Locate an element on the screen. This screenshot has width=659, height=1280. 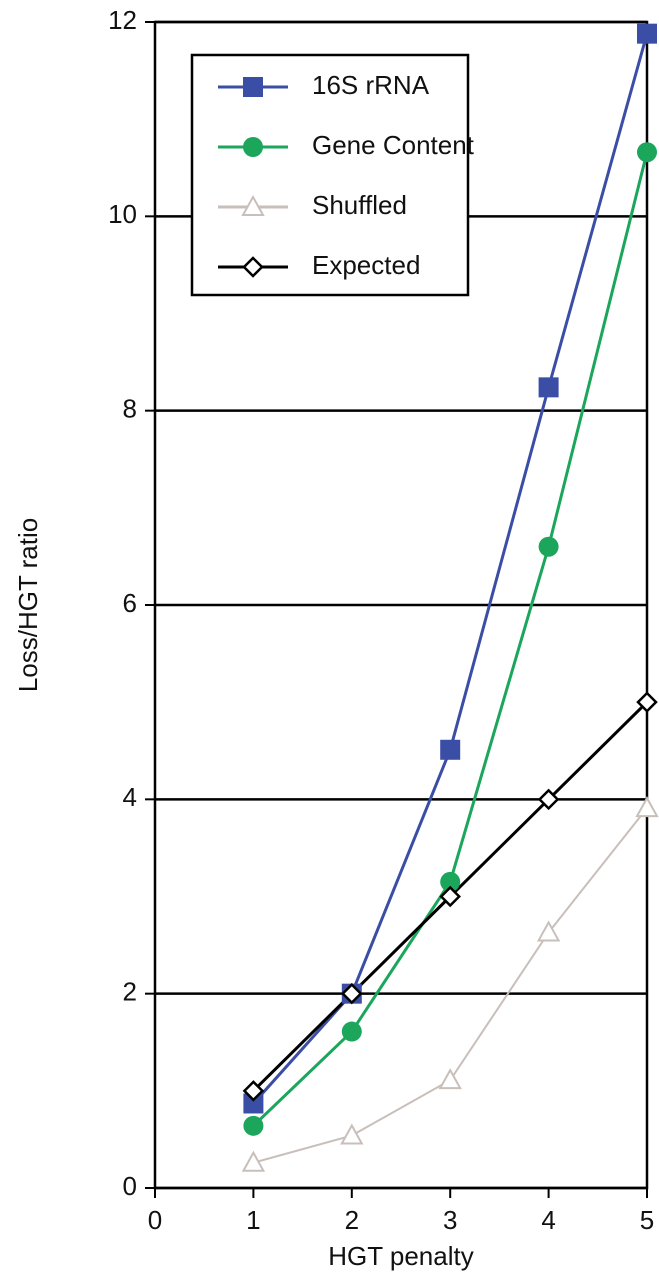
y-tick-label: 8 is located at coordinates (130, 409).